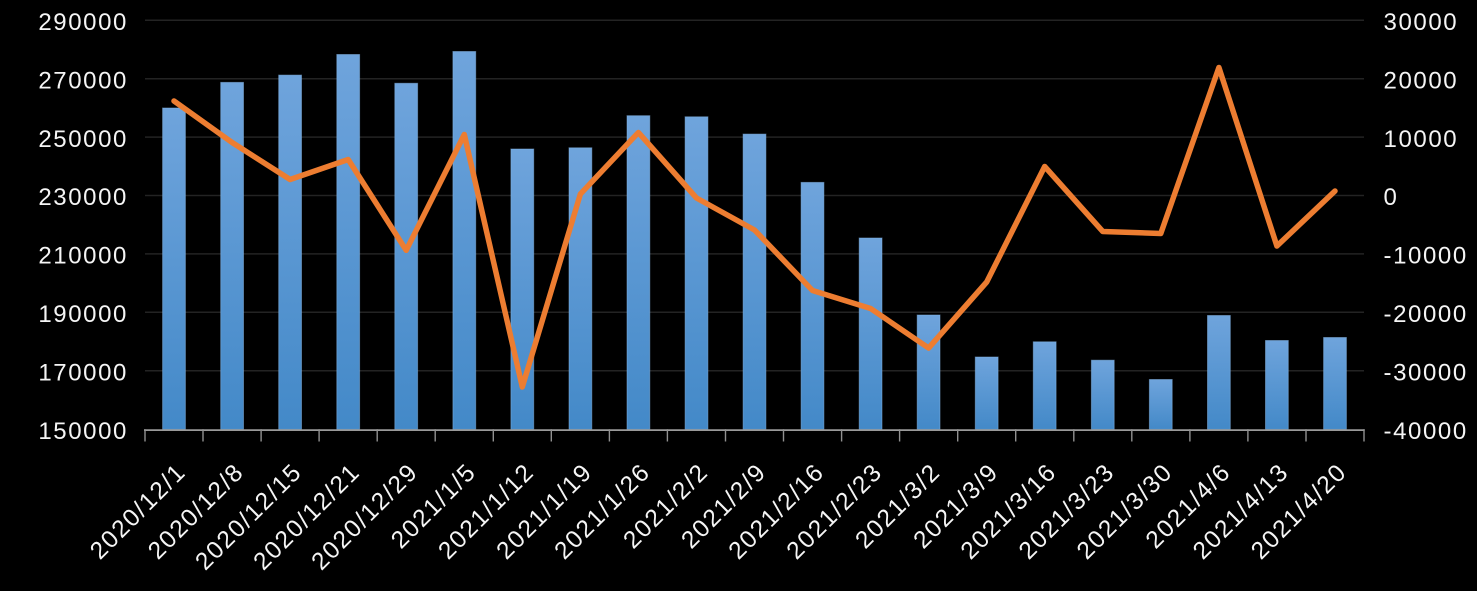  I want to click on svg-text: 250000, so click(83, 139).